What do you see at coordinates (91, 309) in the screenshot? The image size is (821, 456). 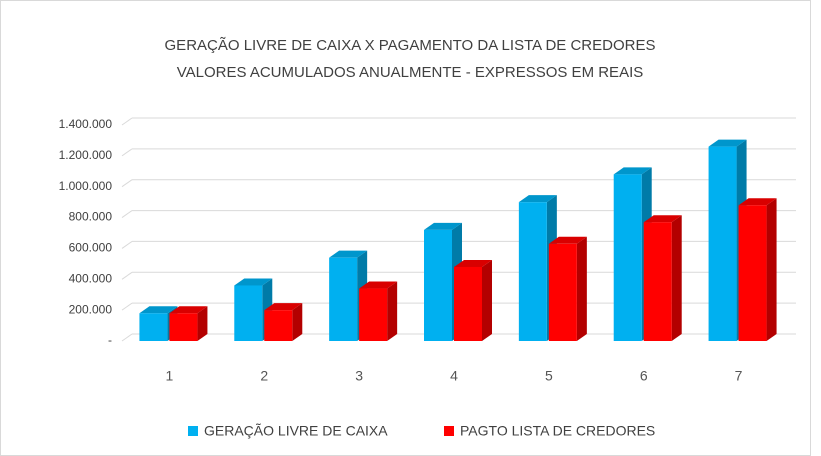 I see `y-tick-label: 200.000` at bounding box center [91, 309].